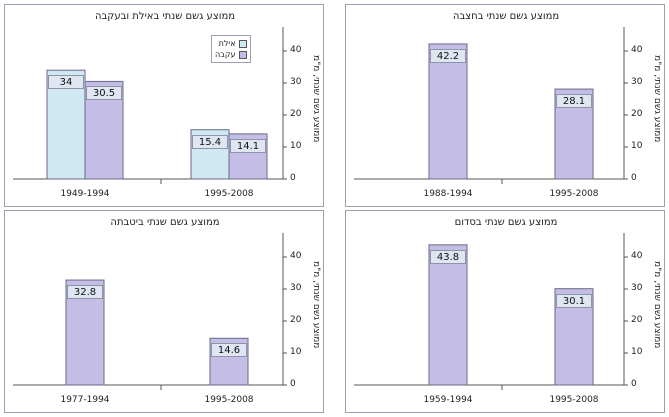  What do you see at coordinates (448, 256) in the screenshot?
I see `data-label: 43.8` at bounding box center [448, 256].